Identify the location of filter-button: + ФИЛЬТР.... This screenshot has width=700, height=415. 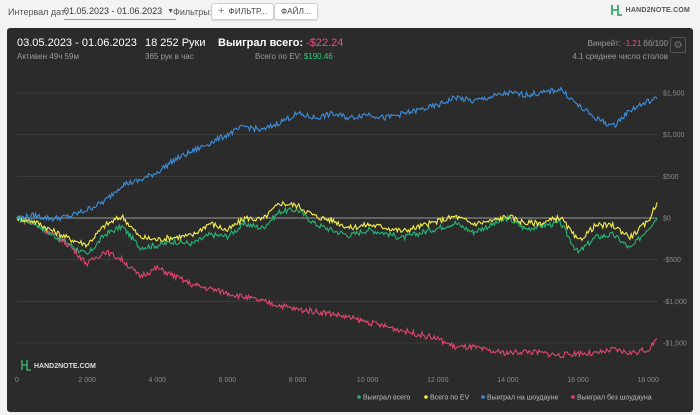
(243, 11).